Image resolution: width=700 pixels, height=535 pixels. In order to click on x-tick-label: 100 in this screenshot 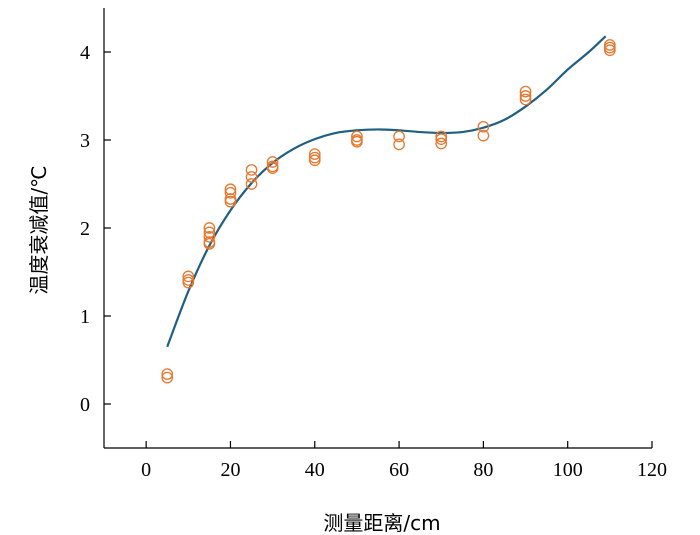, I will do `click(568, 470)`.